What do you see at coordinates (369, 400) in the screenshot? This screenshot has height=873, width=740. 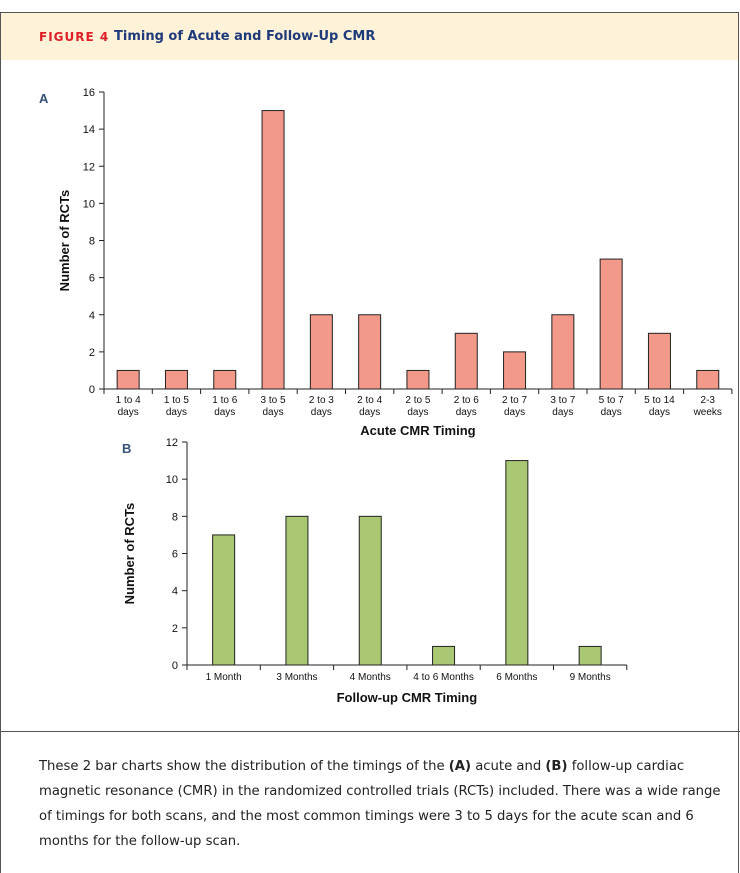 I see `chart-a-category-label: 2 to 4` at bounding box center [369, 400].